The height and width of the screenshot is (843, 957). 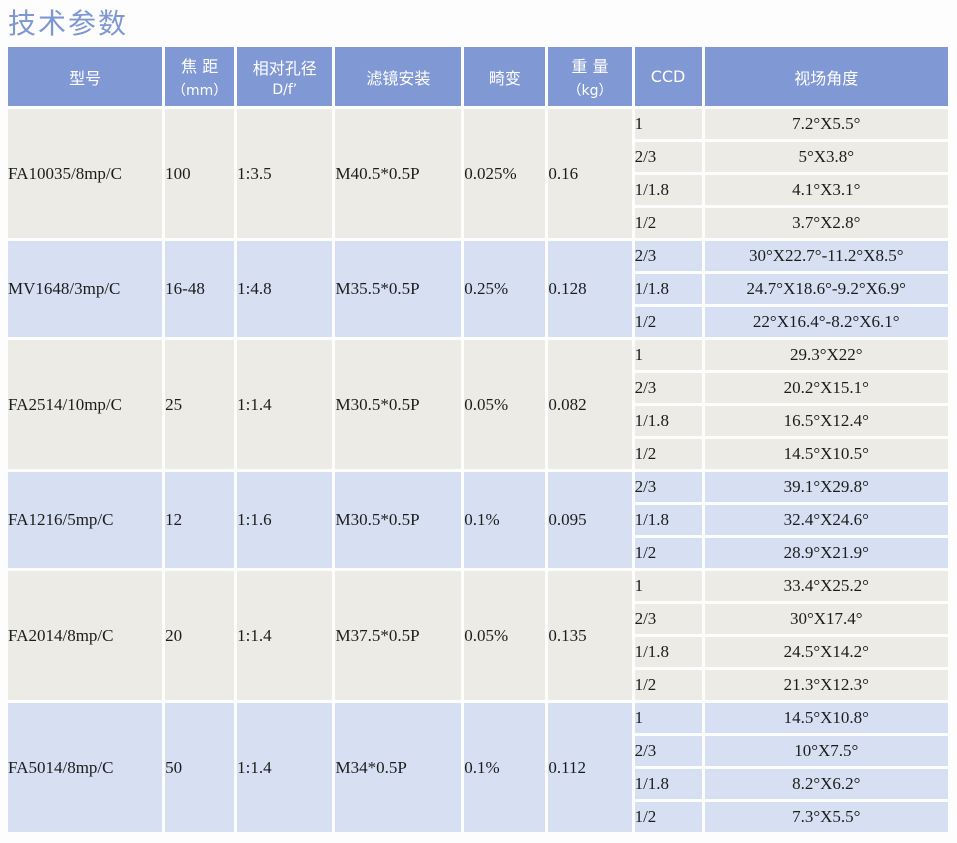 I want to click on fov-angle-cell: 28.9°X21.9°, so click(x=826, y=553).